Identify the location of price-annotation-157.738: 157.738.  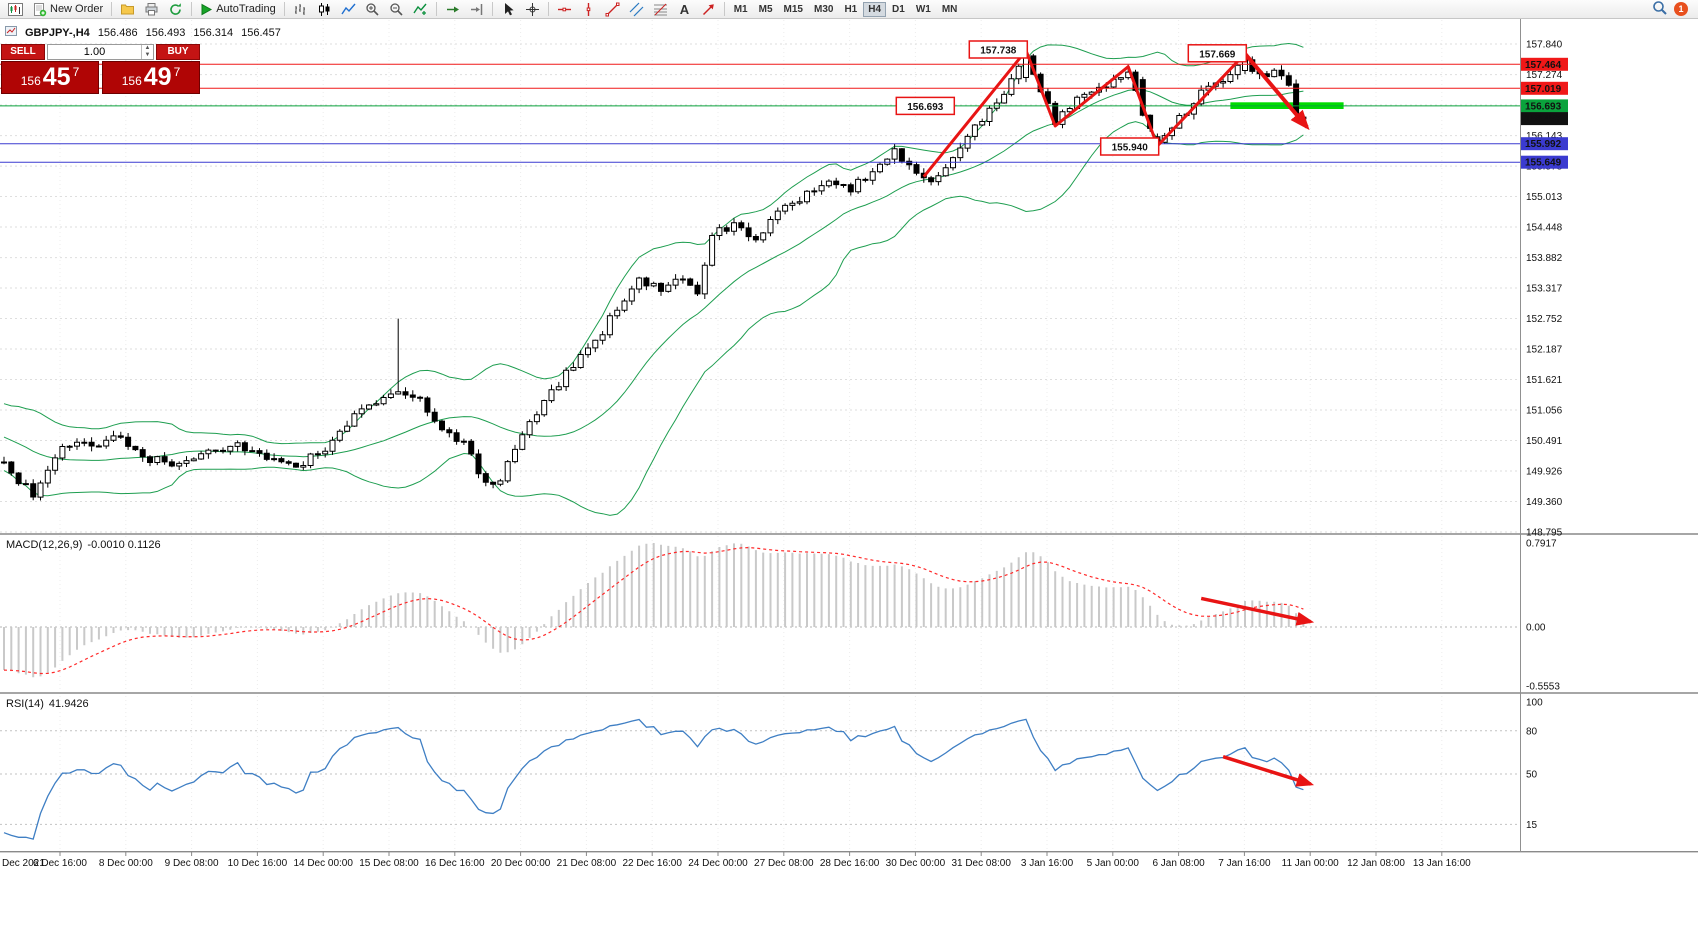
(998, 49).